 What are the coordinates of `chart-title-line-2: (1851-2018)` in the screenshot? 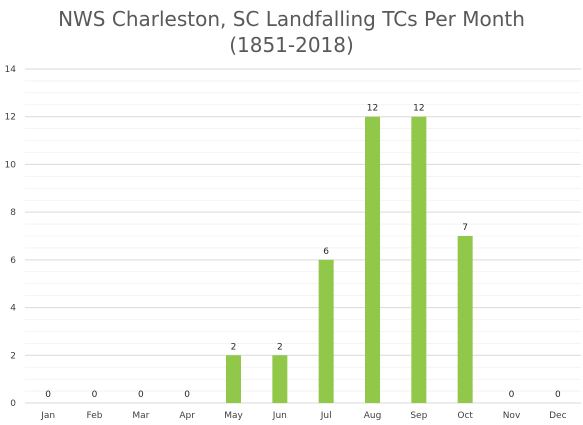 It's located at (291, 45).